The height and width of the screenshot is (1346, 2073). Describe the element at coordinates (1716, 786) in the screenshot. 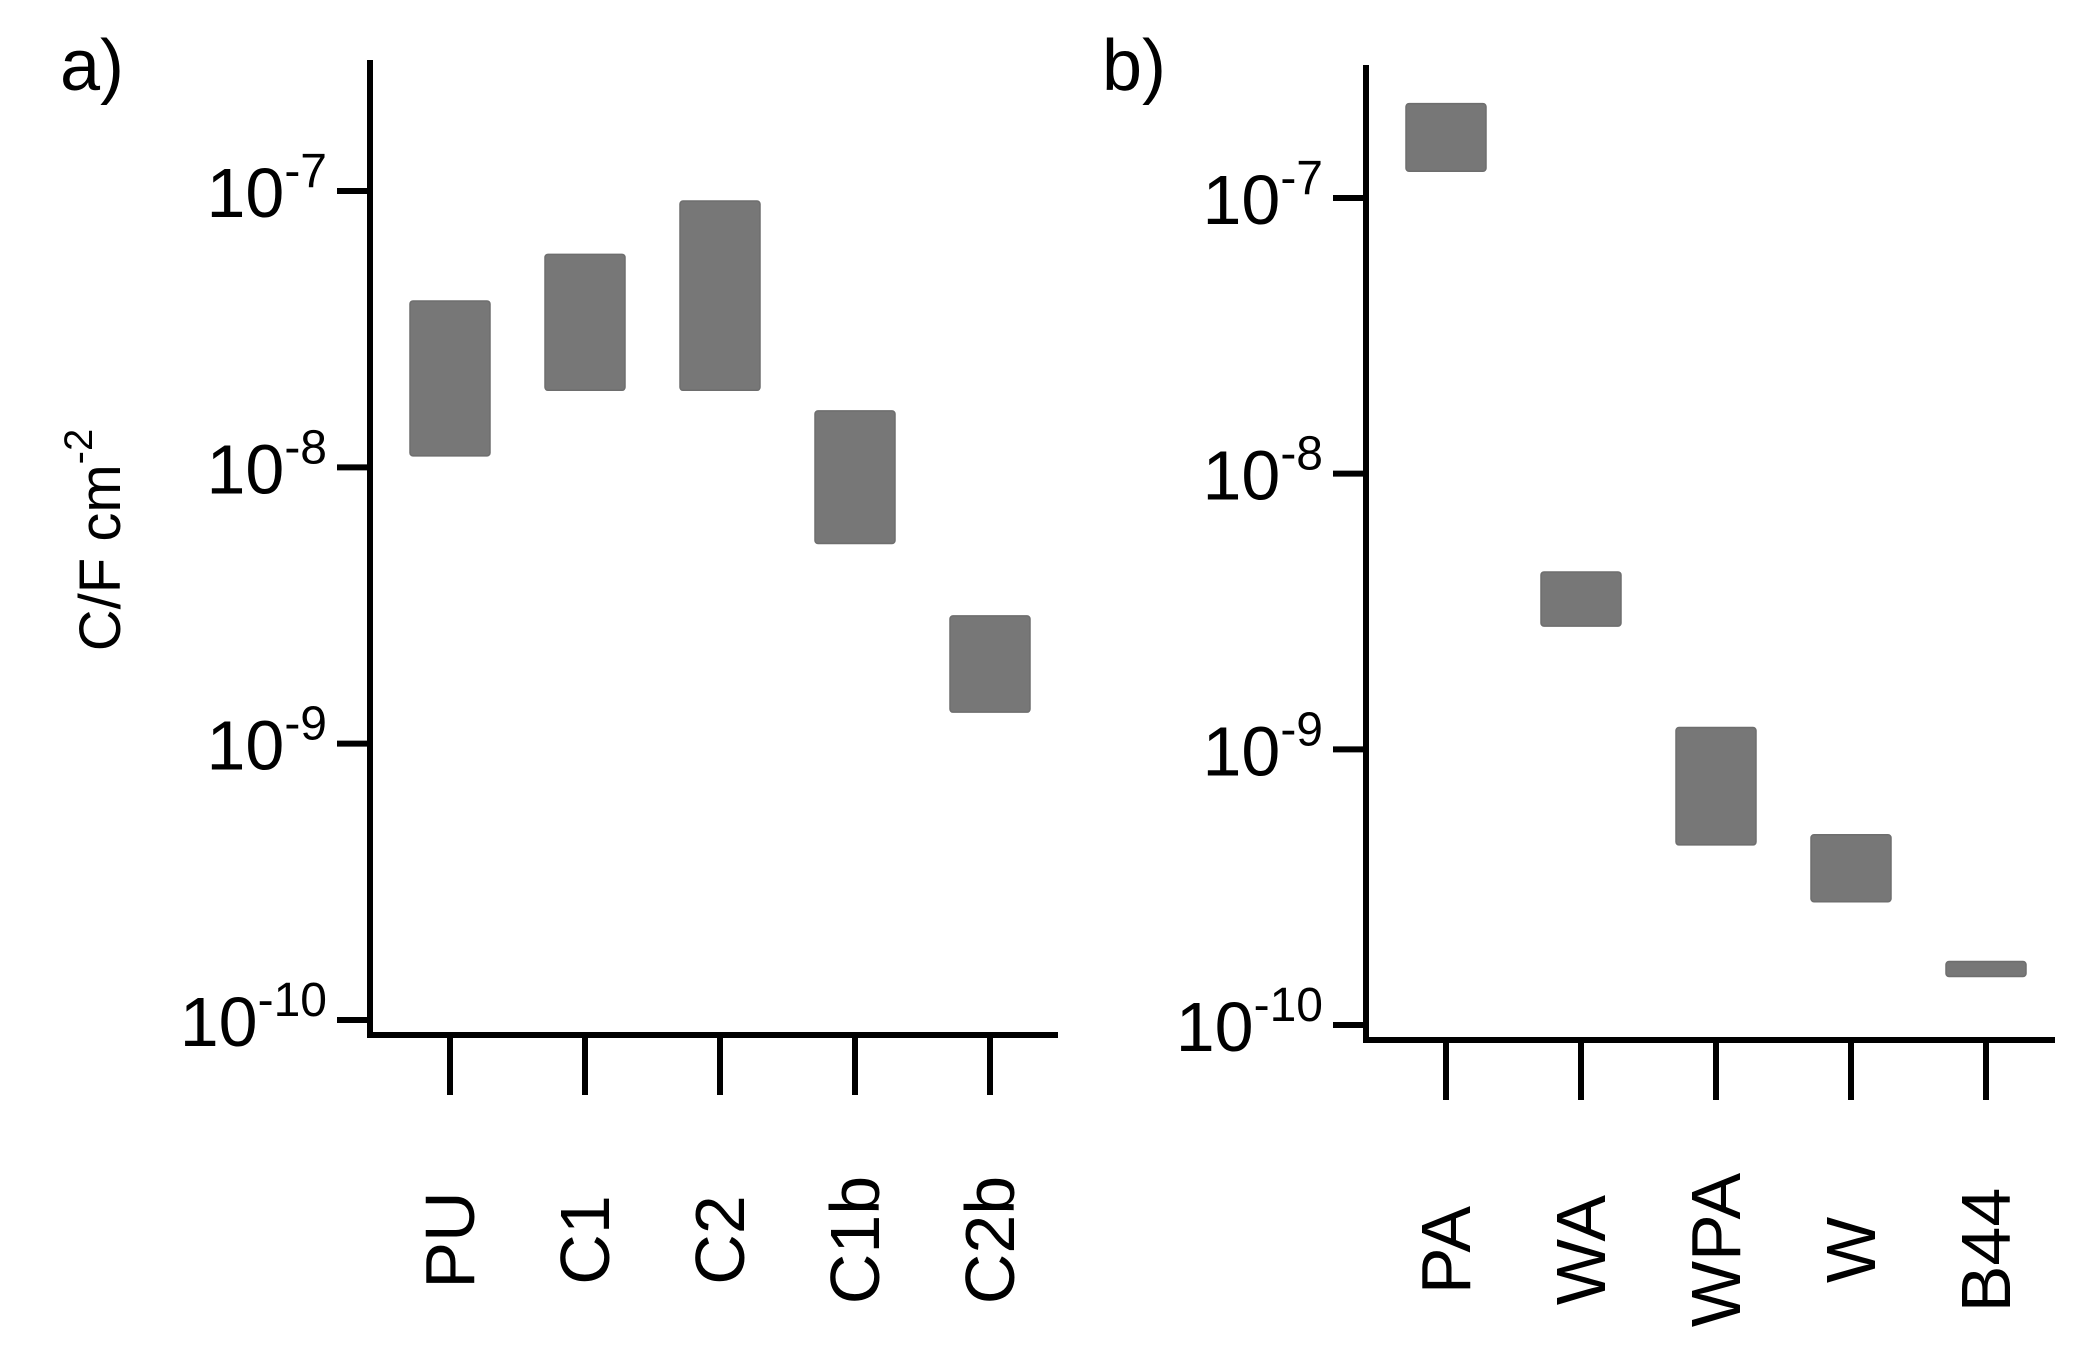

I see `range-bar-wpa` at that location.